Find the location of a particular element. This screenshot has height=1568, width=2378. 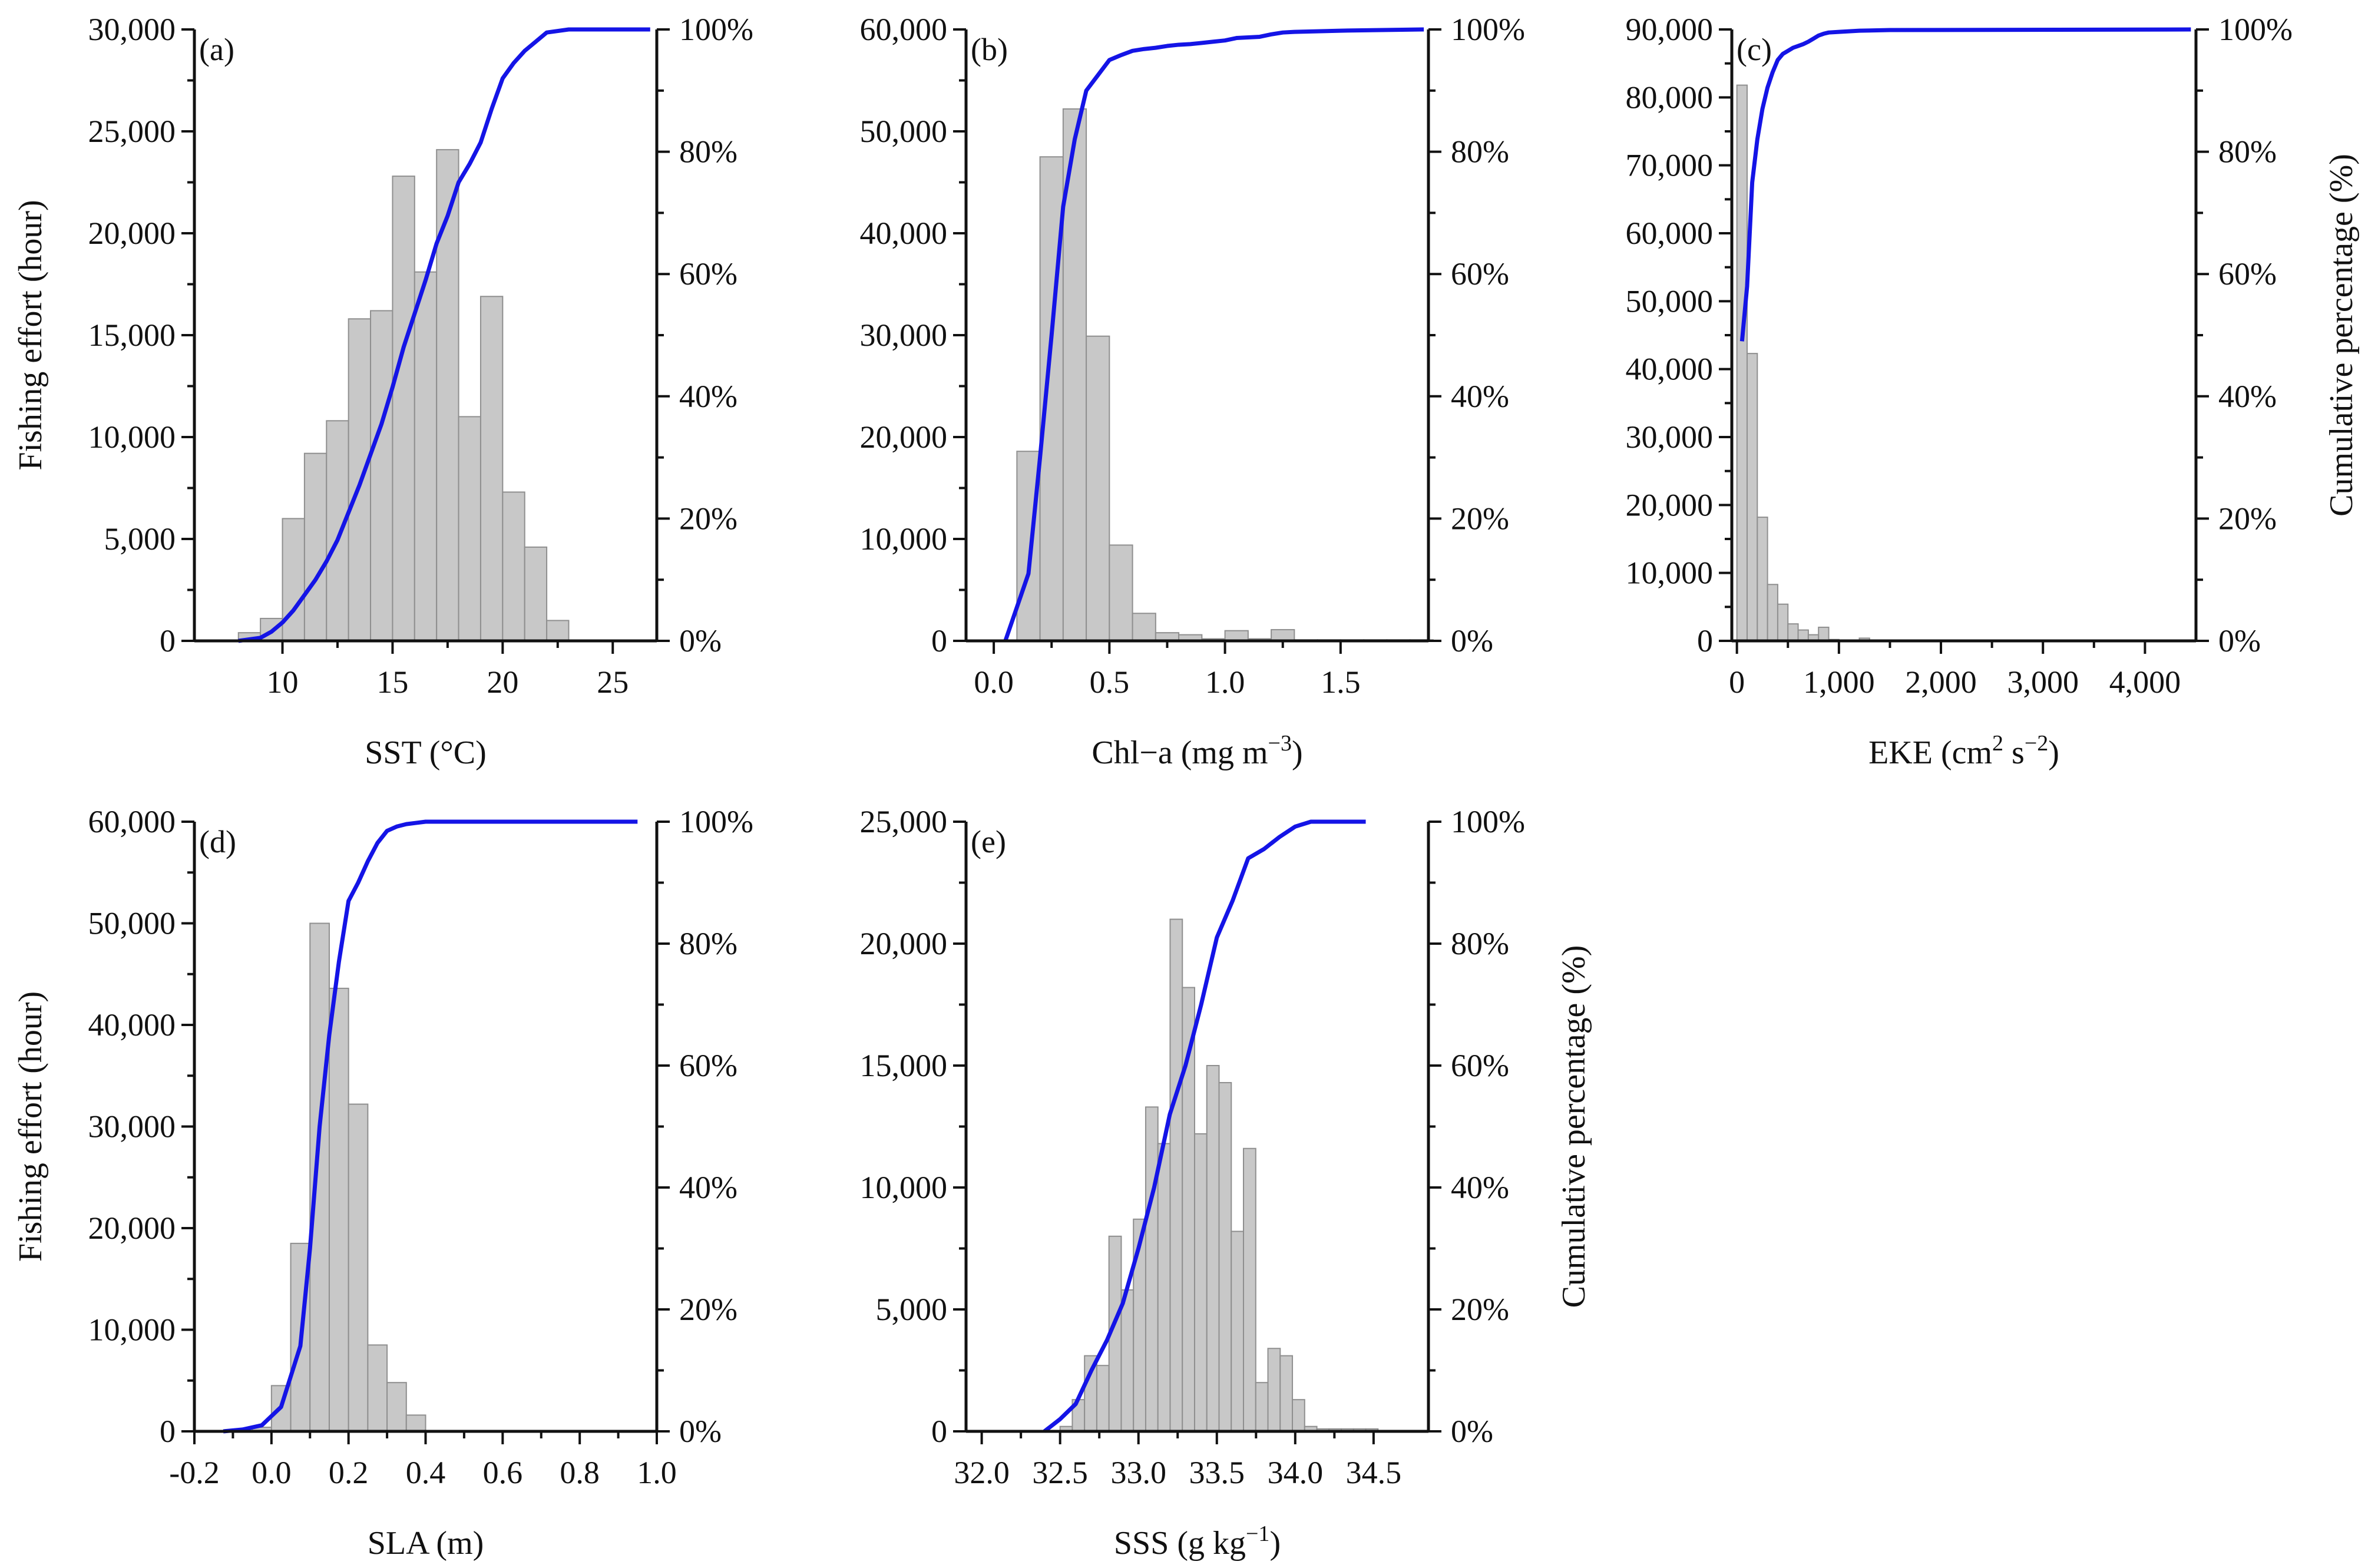

y-tick-label: 5,000 is located at coordinates (912, 1309).